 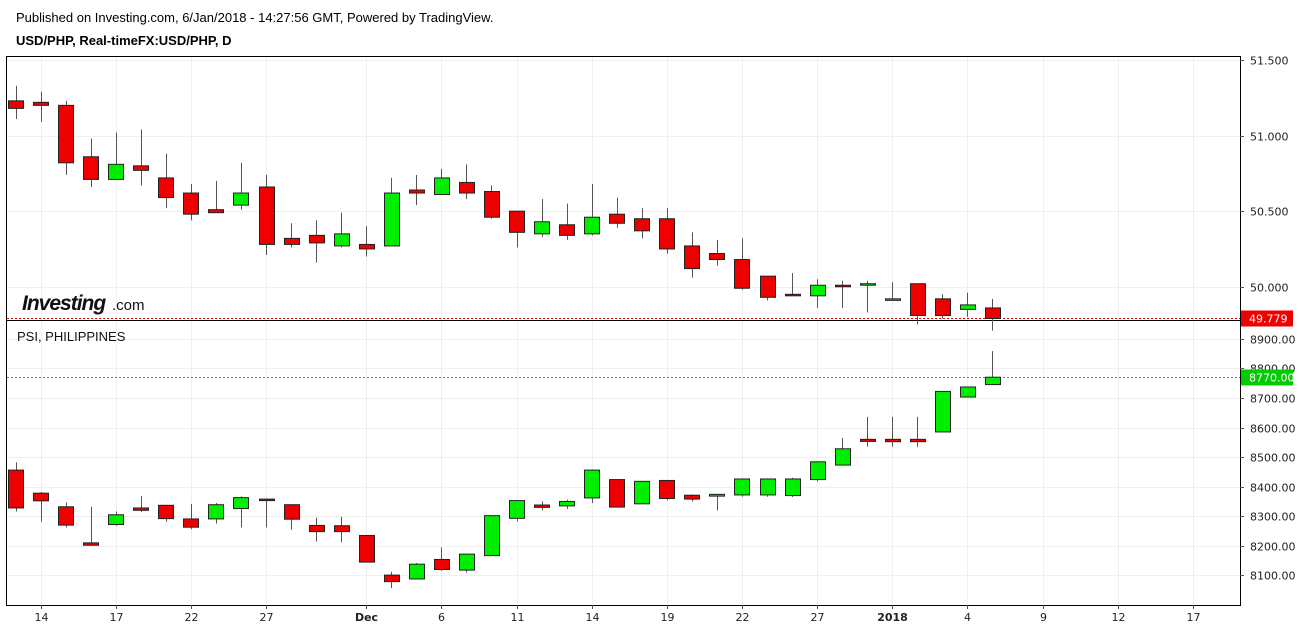 What do you see at coordinates (441, 617) in the screenshot?
I see `x-tick-label: 6` at bounding box center [441, 617].